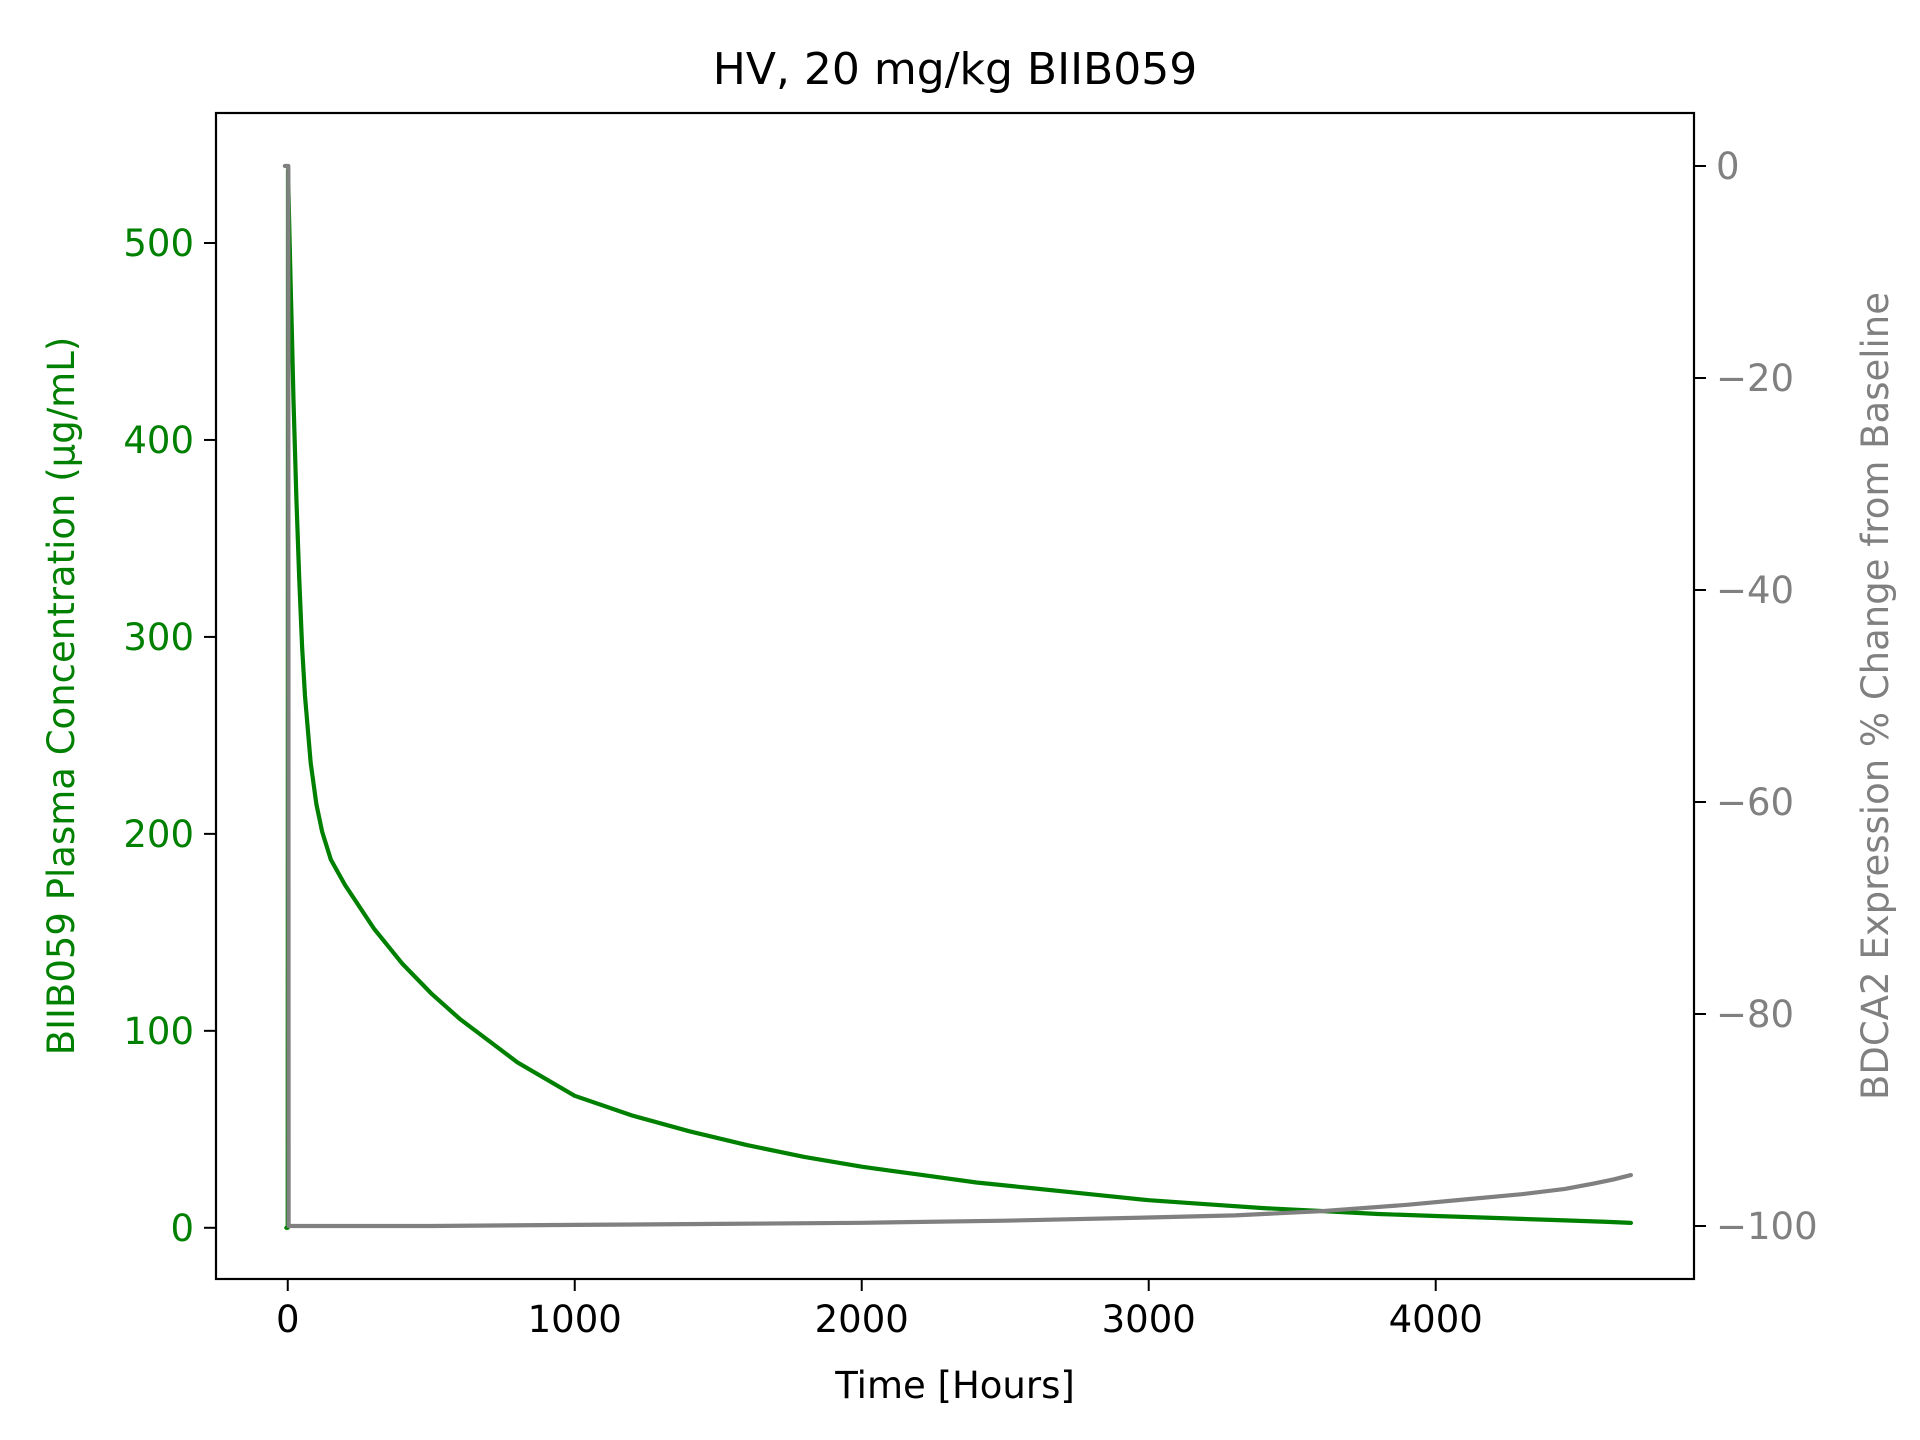 This screenshot has width=1920, height=1440. Describe the element at coordinates (1755, 1014) in the screenshot. I see `y-right-tick-label: −80` at that location.